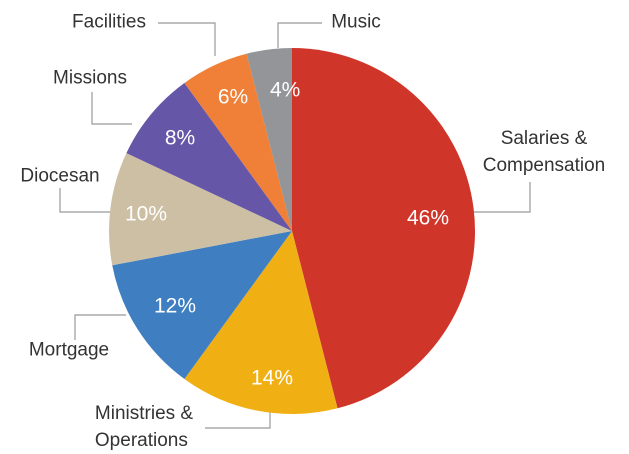 The image size is (629, 454). Describe the element at coordinates (69, 350) in the screenshot. I see `category-label: Mortgage` at that location.